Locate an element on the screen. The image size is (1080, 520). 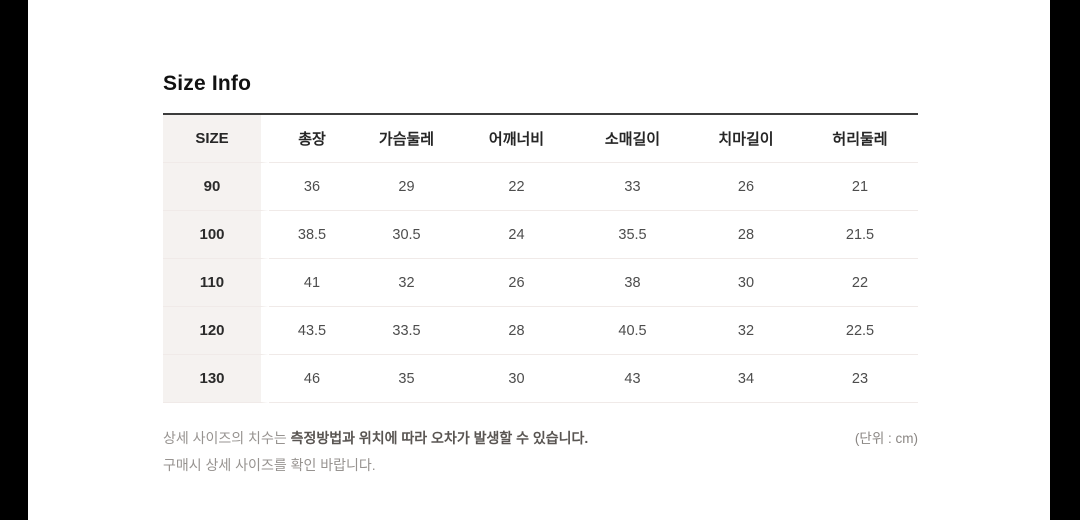
value-cell: 36 is located at coordinates (312, 187).